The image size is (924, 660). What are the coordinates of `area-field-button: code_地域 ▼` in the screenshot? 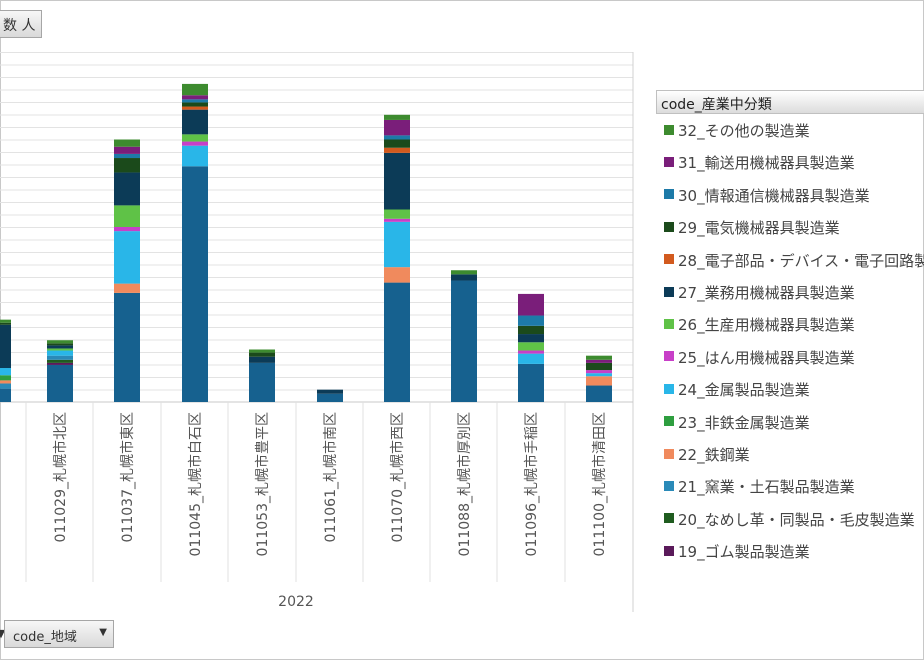 It's located at (59, 634).